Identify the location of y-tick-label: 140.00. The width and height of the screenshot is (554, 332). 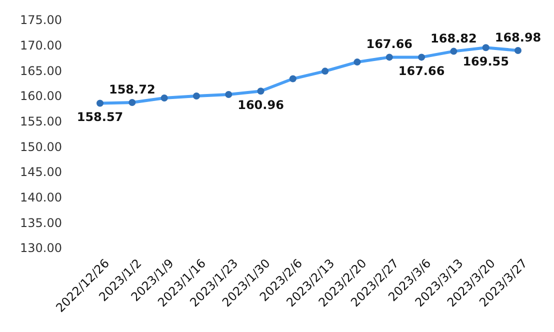
(41, 197).